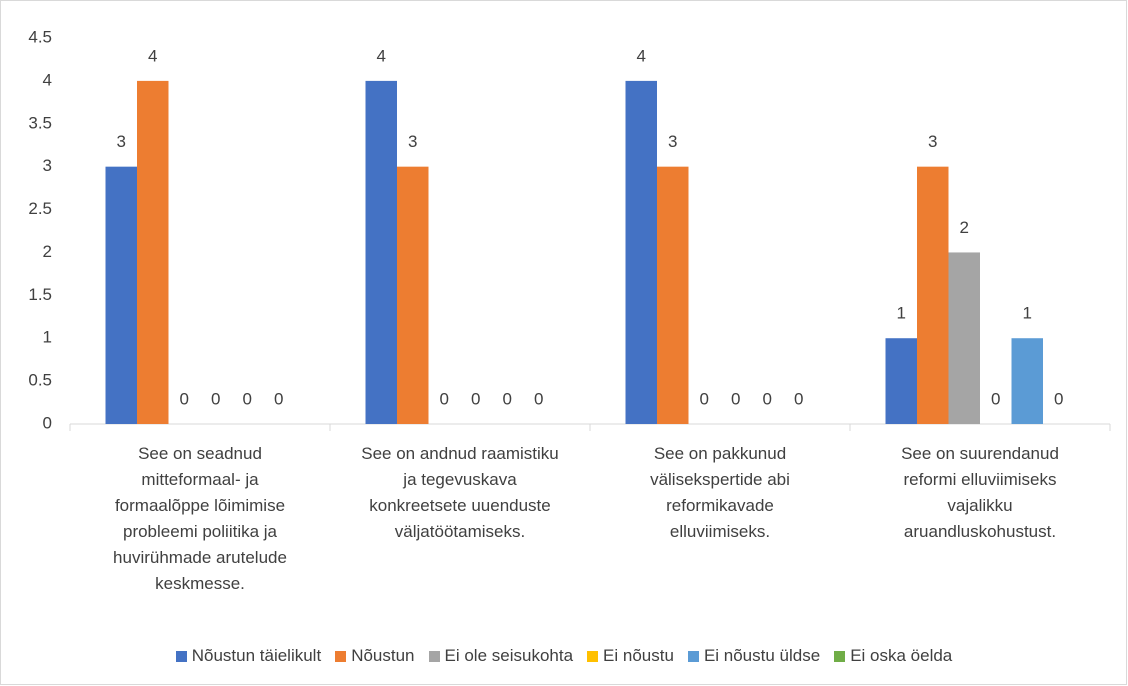 This screenshot has height=686, width=1128. What do you see at coordinates (40, 208) in the screenshot?
I see `y-tick-label: 2.5` at bounding box center [40, 208].